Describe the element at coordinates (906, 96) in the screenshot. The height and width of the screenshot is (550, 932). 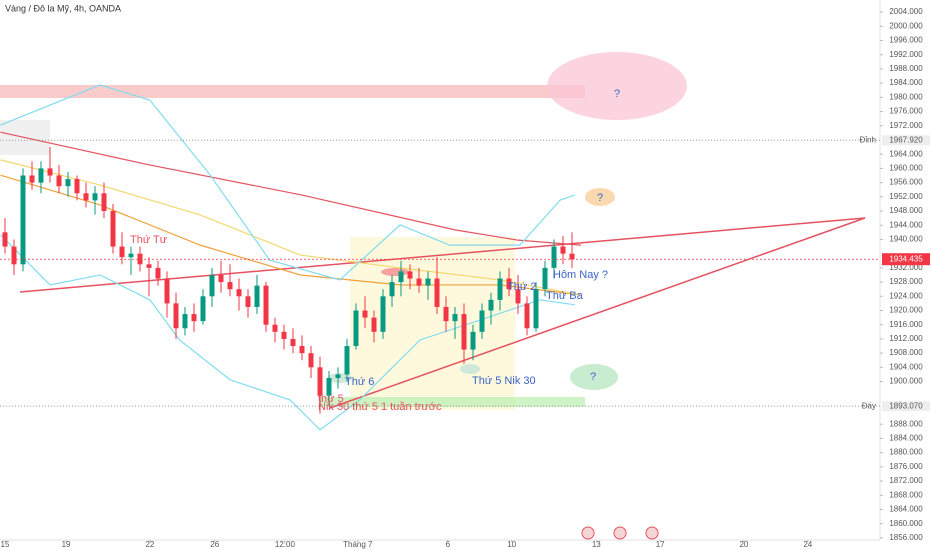
I see `y-tick-label: 1980.000` at that location.